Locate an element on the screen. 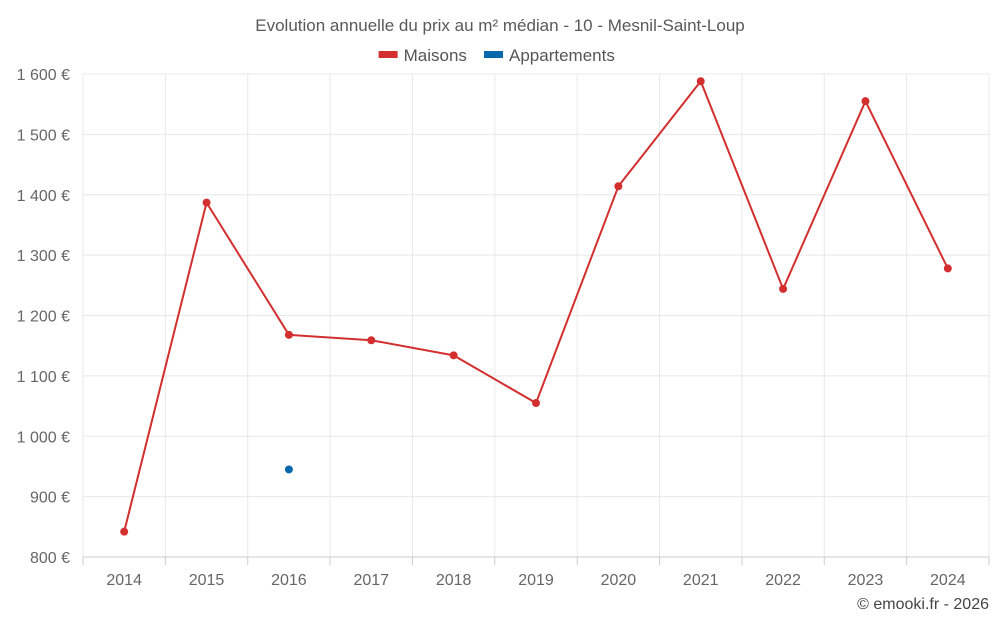 The width and height of the screenshot is (1000, 625). x-tick-label: 2020 is located at coordinates (619, 580).